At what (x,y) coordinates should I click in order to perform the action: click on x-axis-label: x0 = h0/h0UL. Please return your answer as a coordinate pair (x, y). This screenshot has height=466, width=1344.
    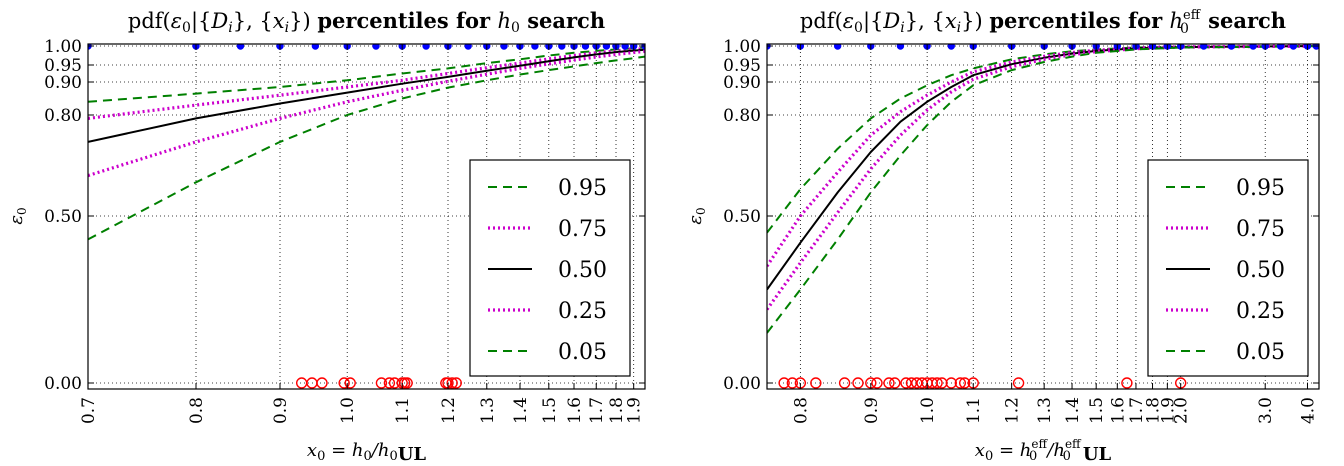
    Looking at the image, I should click on (366, 452).